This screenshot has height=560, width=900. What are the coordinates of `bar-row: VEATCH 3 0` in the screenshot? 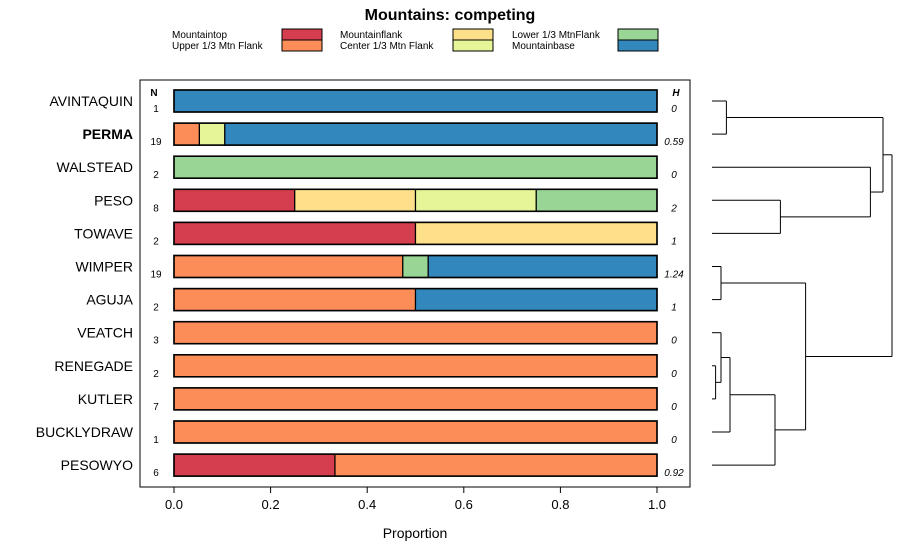 It's located at (377, 333).